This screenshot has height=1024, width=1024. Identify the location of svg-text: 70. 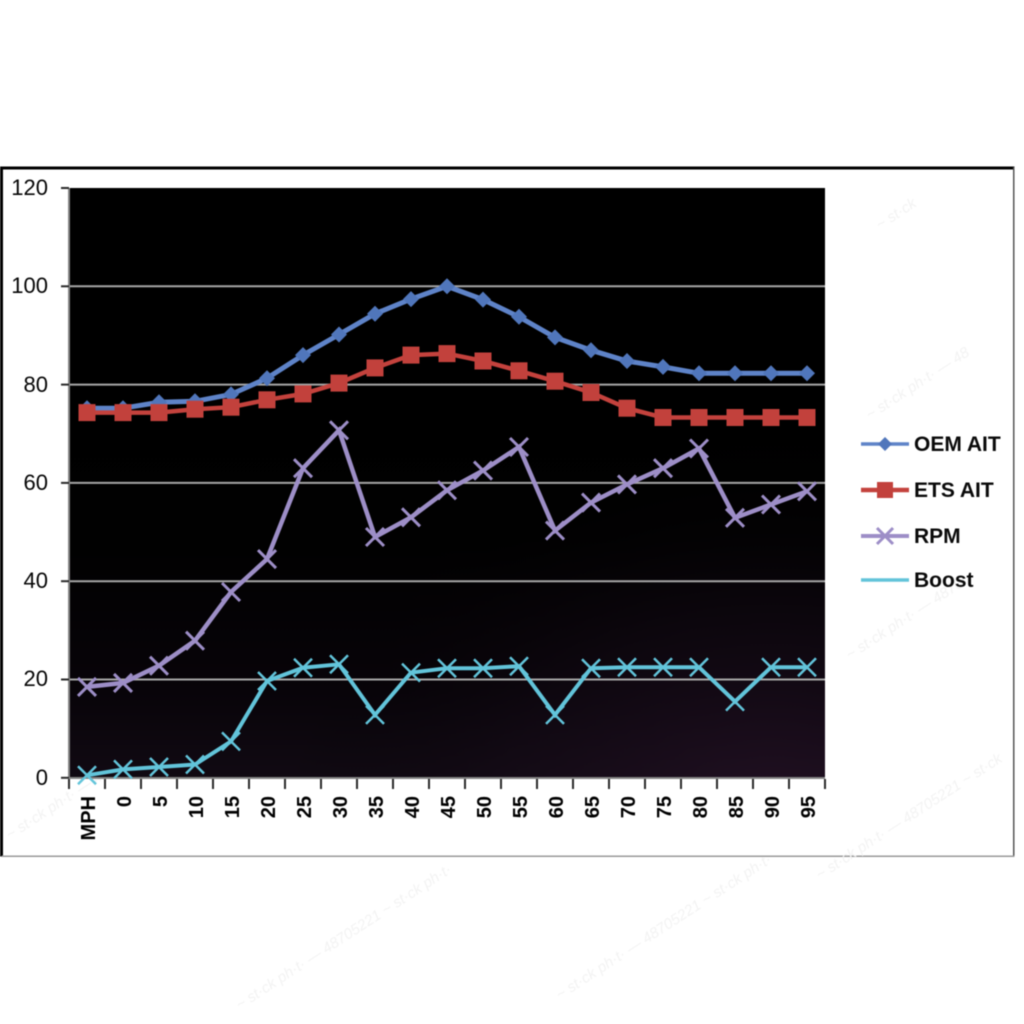
(629, 807).